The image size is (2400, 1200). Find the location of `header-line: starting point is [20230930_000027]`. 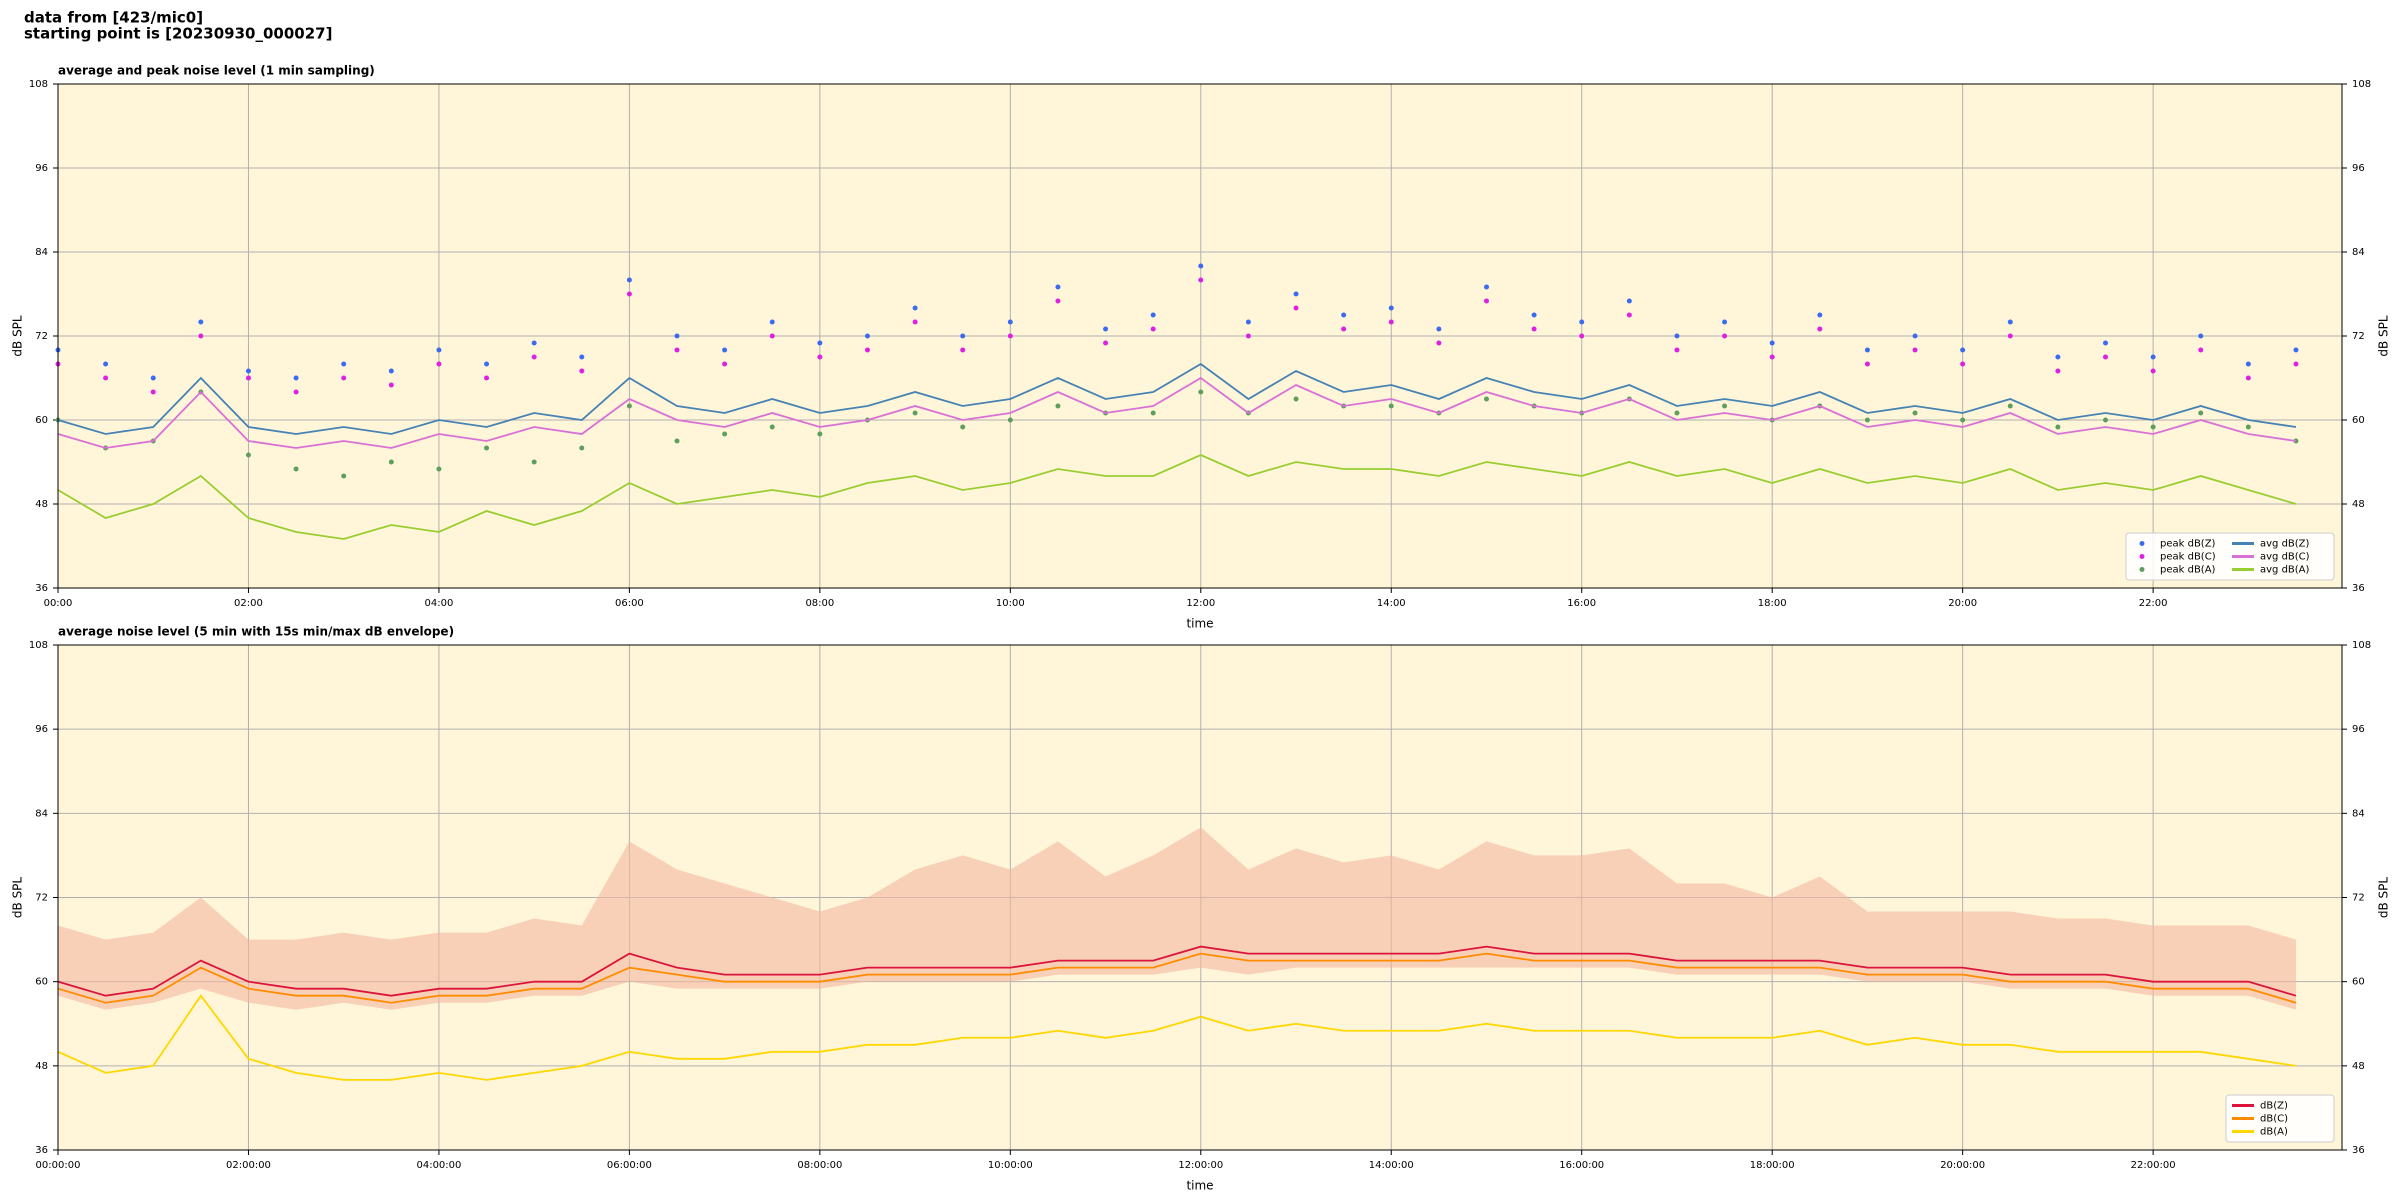

header-line: starting point is [20230930_000027] is located at coordinates (178, 34).